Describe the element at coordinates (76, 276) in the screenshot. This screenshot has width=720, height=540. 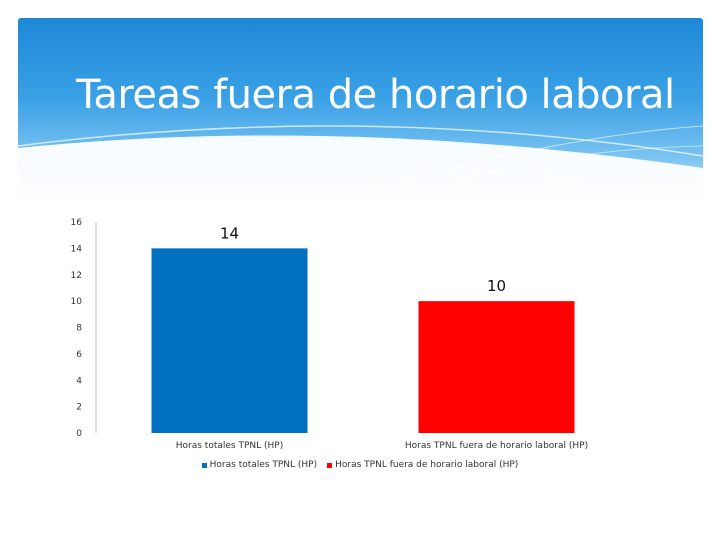
I see `y-tick-label: 12` at that location.